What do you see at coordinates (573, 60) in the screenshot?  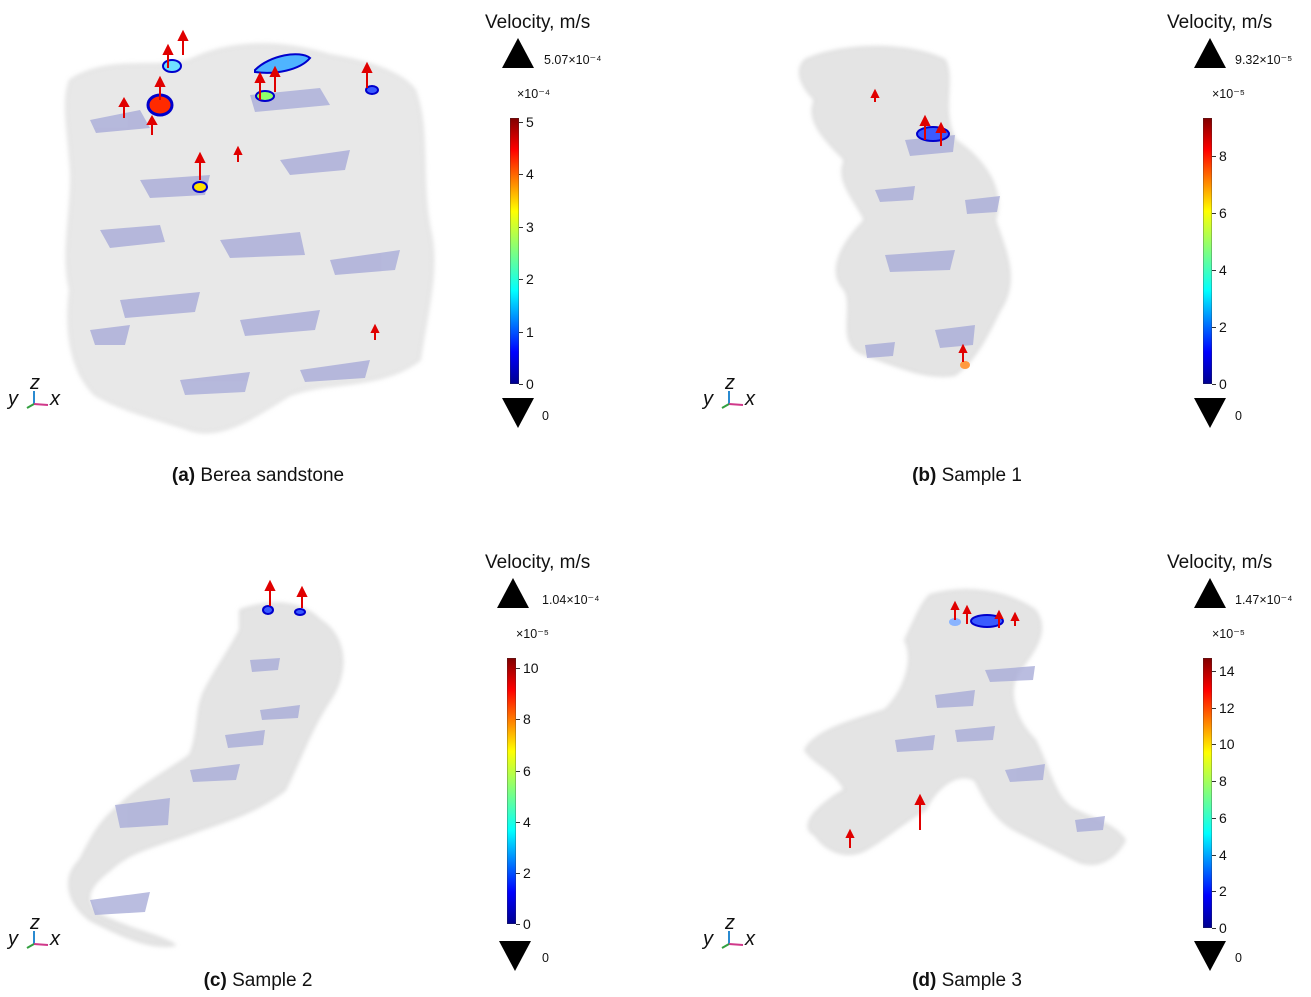 I see `max-value: 5.07×10⁻⁴` at bounding box center [573, 60].